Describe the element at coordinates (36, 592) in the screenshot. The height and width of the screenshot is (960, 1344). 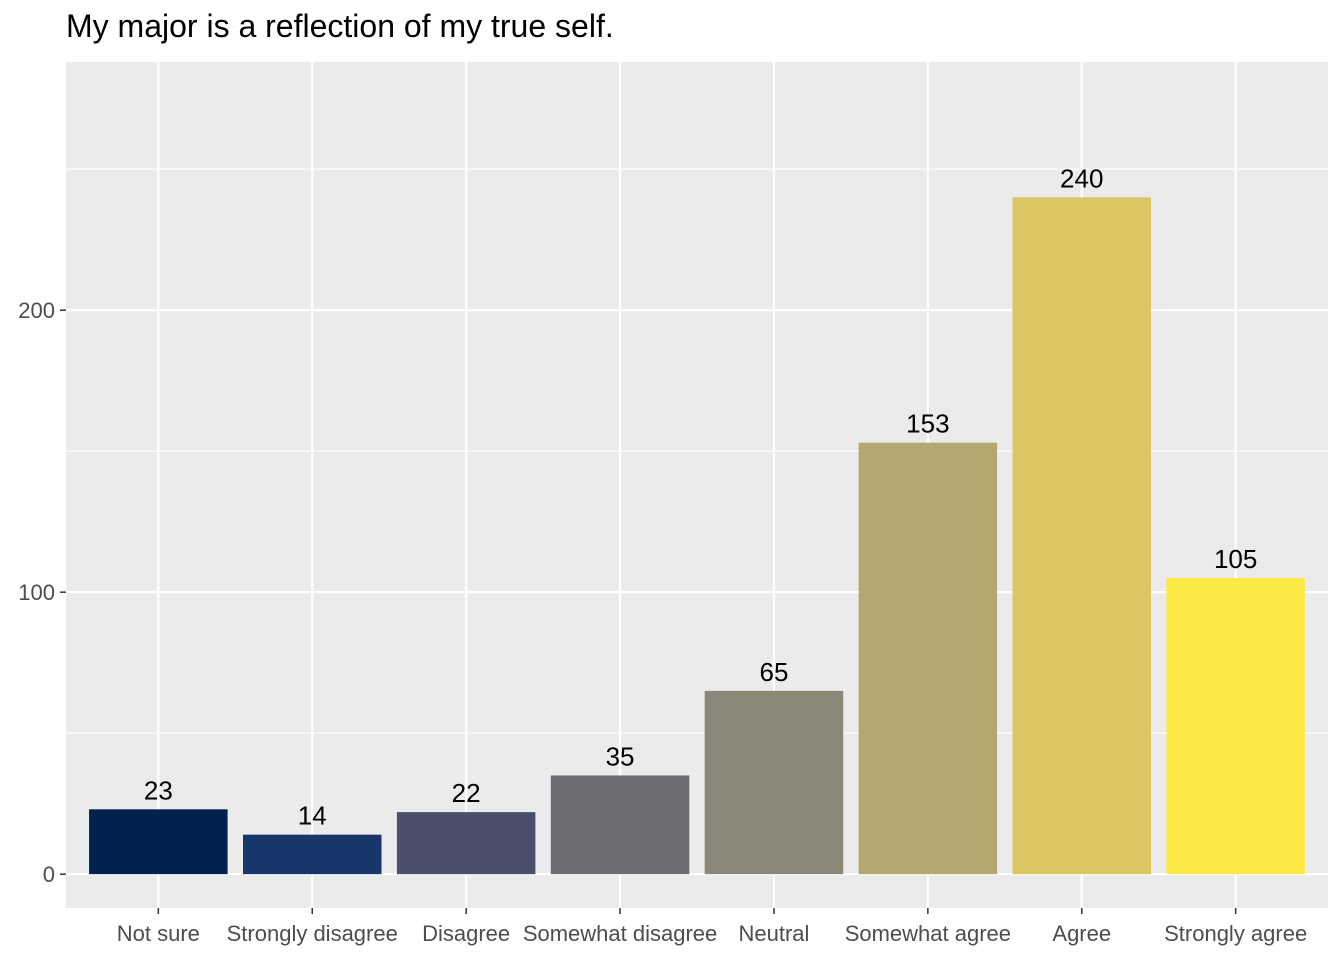
I see `y-tick-label: 100` at that location.